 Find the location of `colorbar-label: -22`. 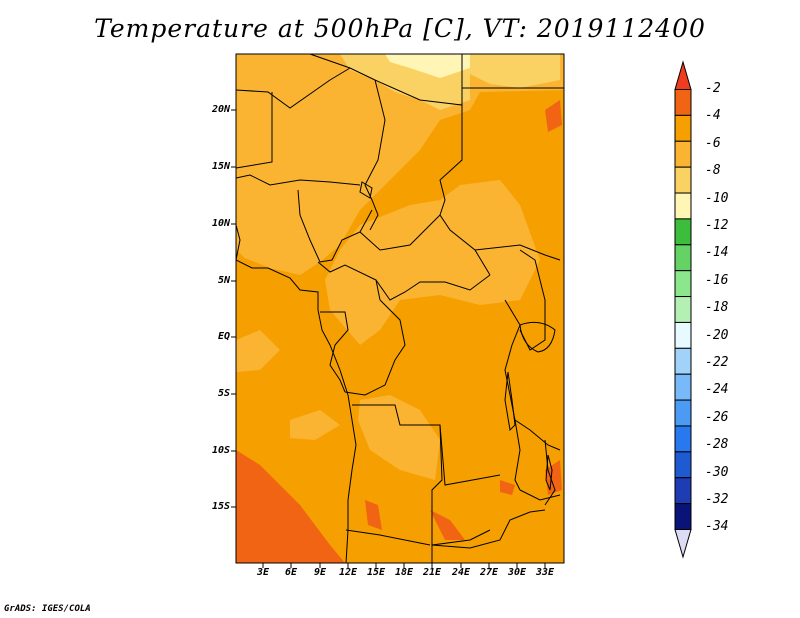

colorbar-label: -22 is located at coordinates (717, 362).